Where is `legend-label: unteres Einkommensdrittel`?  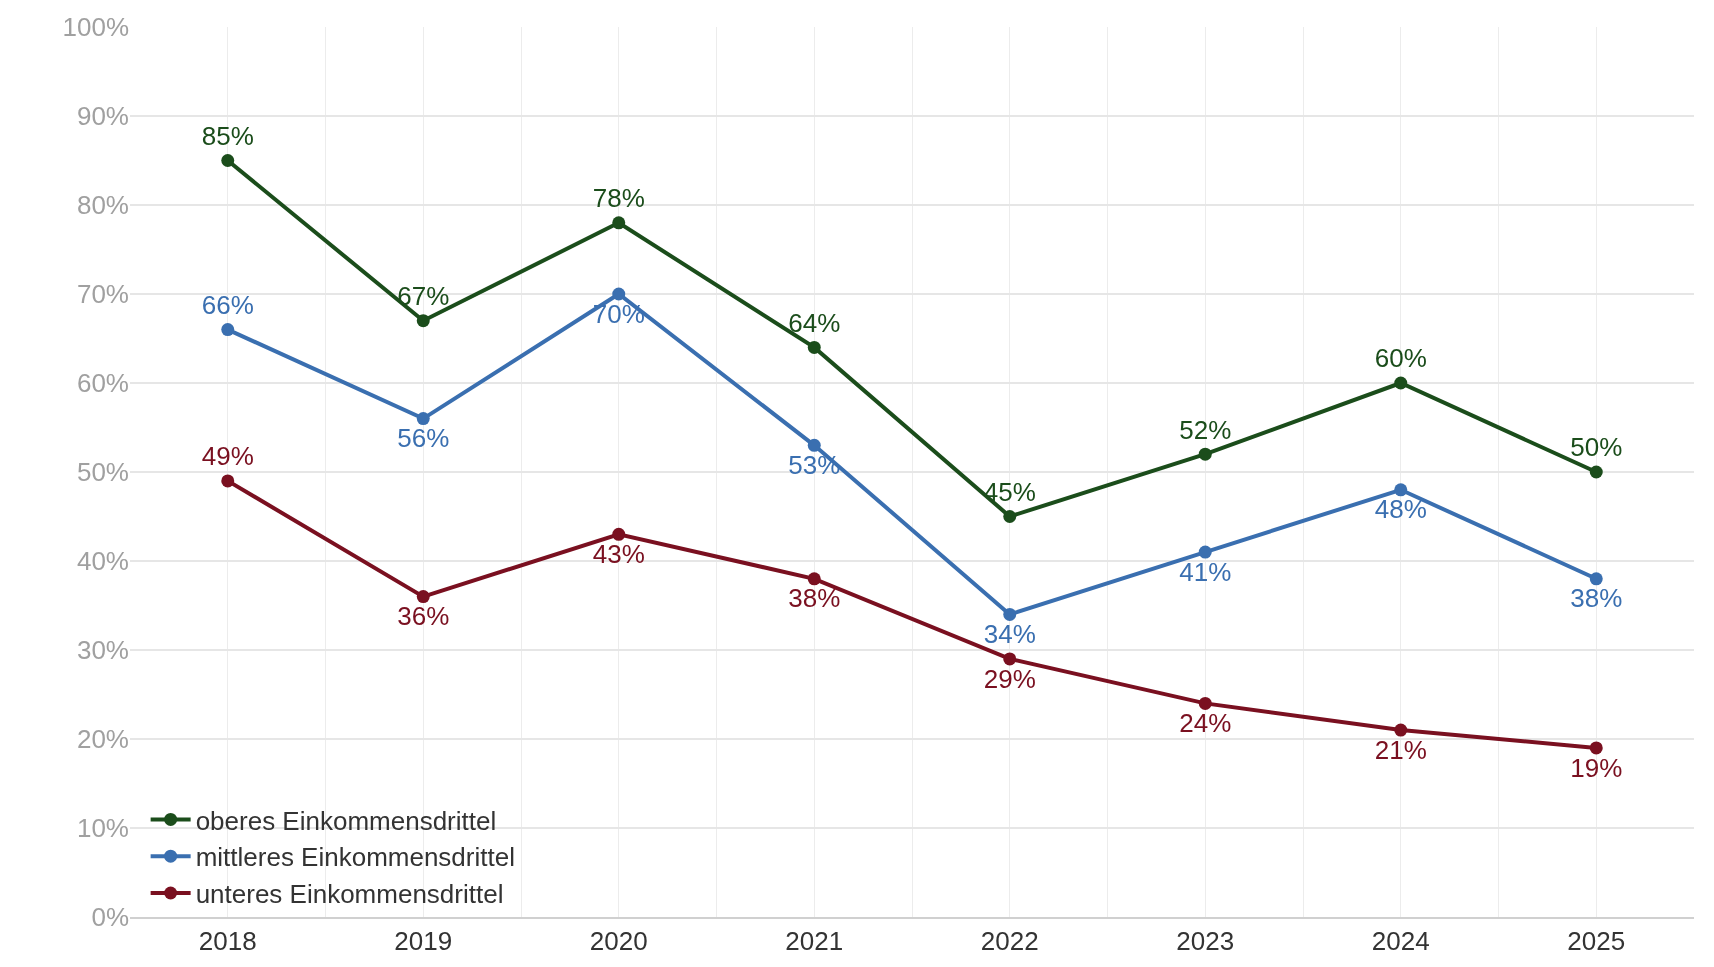 legend-label: unteres Einkommensdrittel is located at coordinates (349, 894).